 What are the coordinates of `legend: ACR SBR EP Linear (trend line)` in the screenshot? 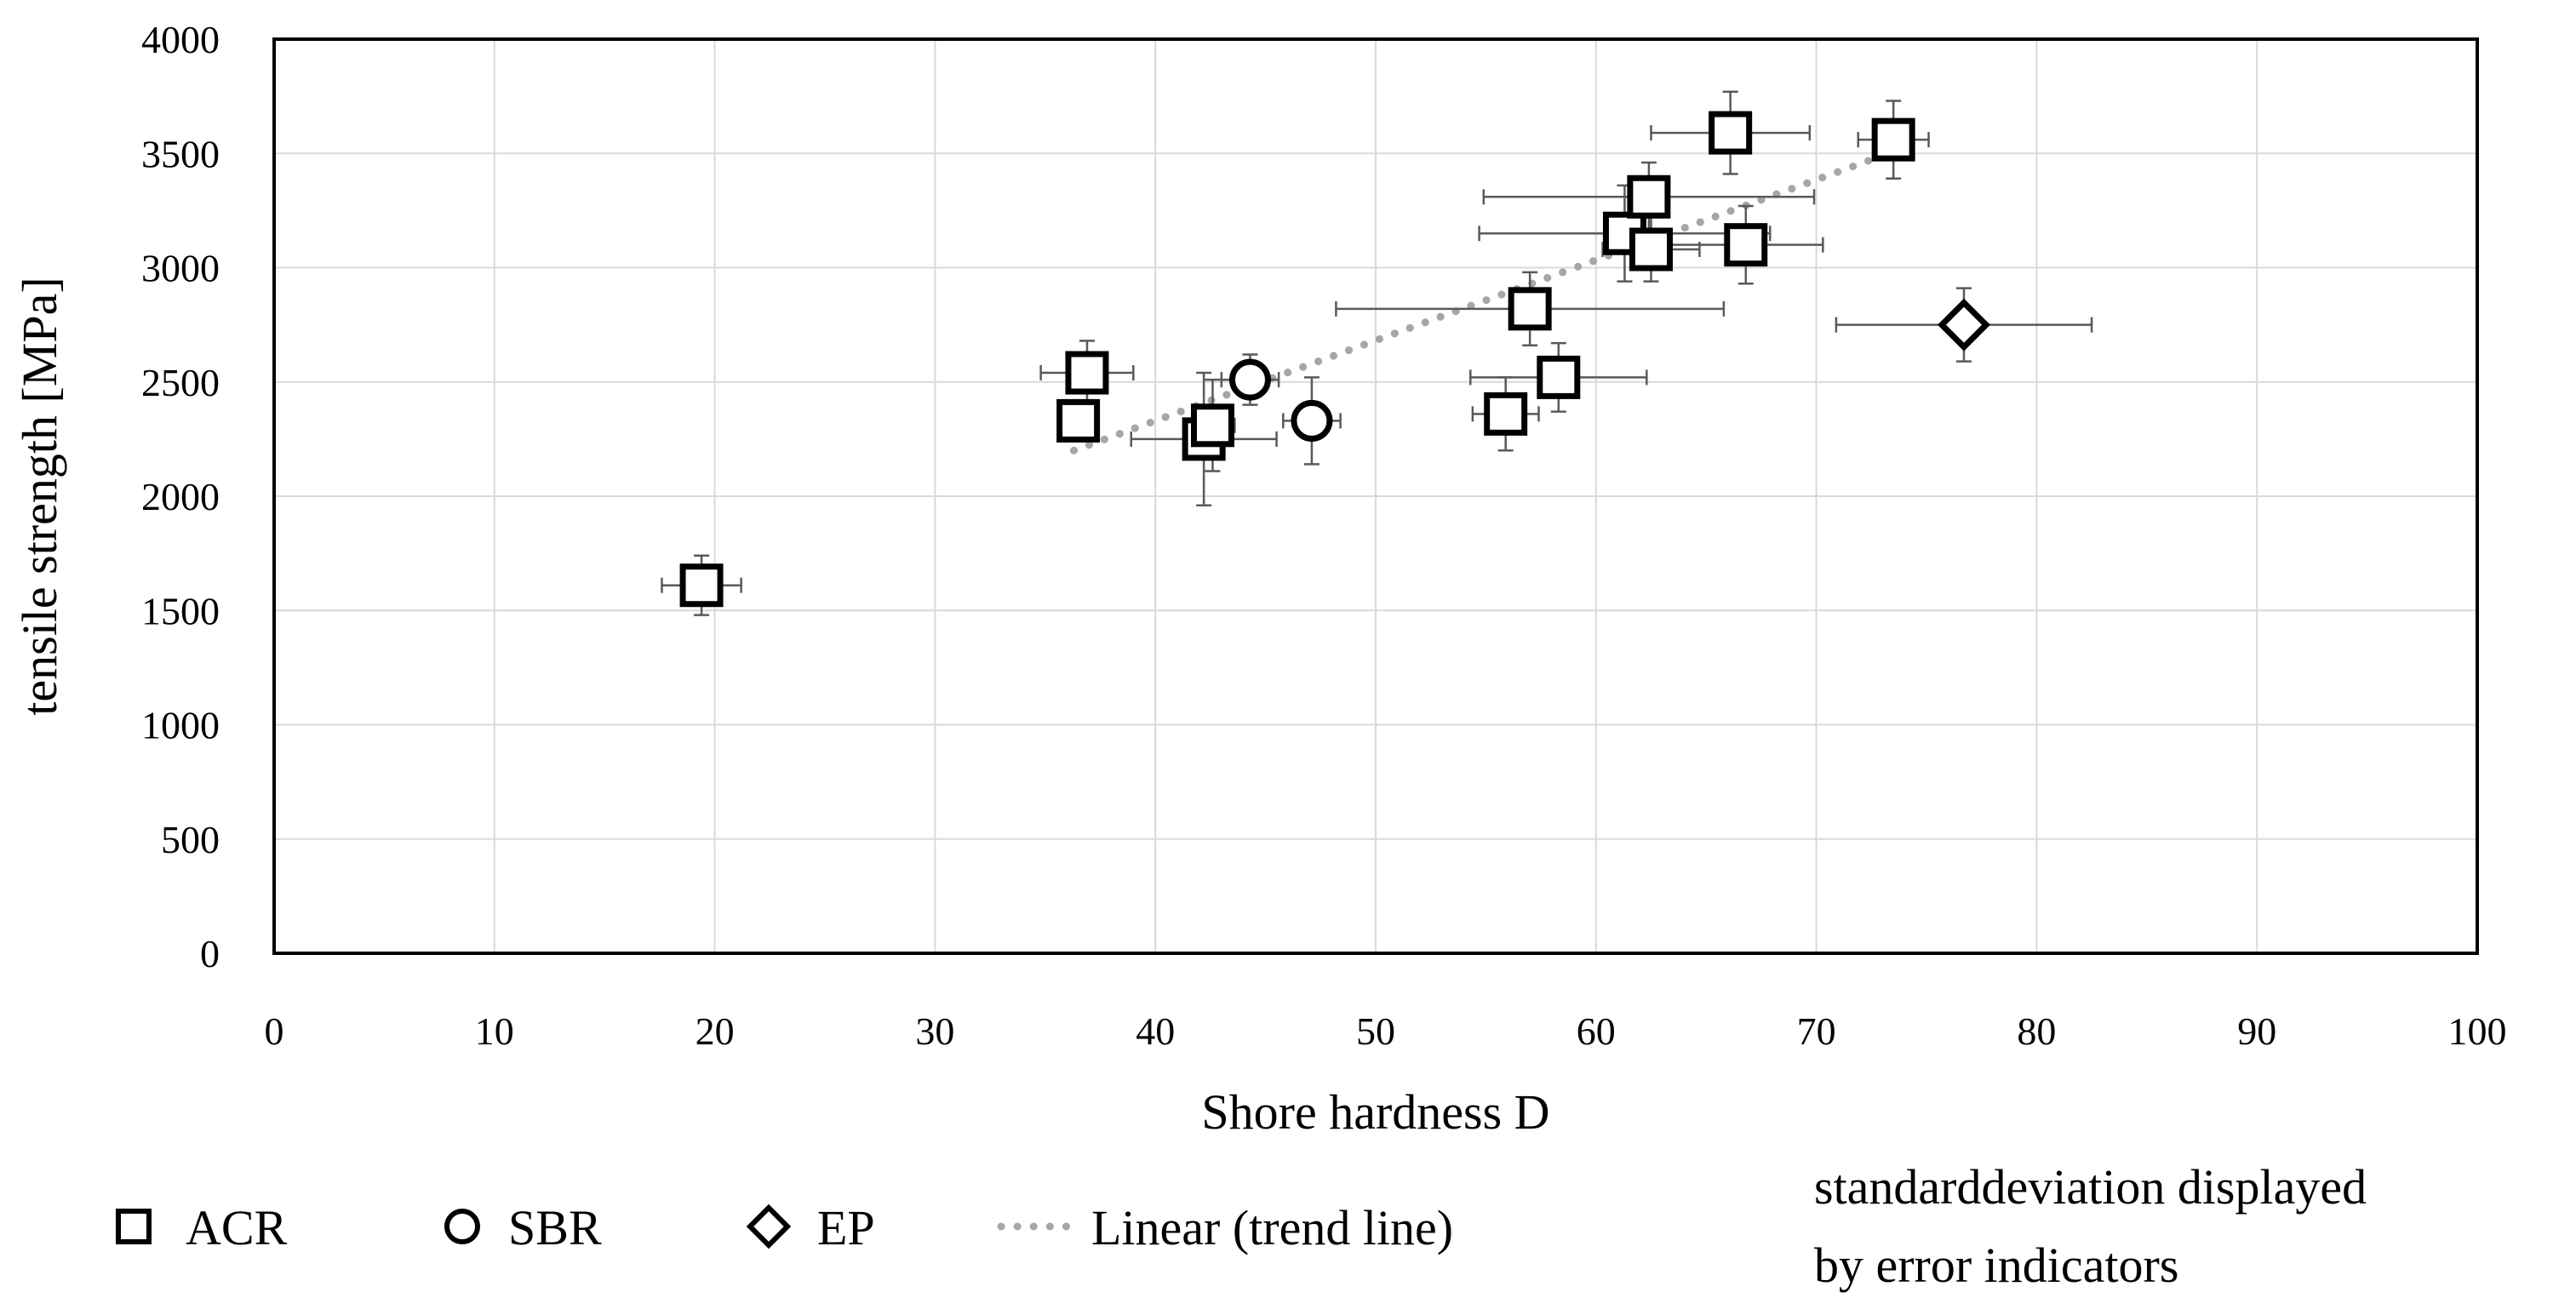 It's located at (785, 1227).